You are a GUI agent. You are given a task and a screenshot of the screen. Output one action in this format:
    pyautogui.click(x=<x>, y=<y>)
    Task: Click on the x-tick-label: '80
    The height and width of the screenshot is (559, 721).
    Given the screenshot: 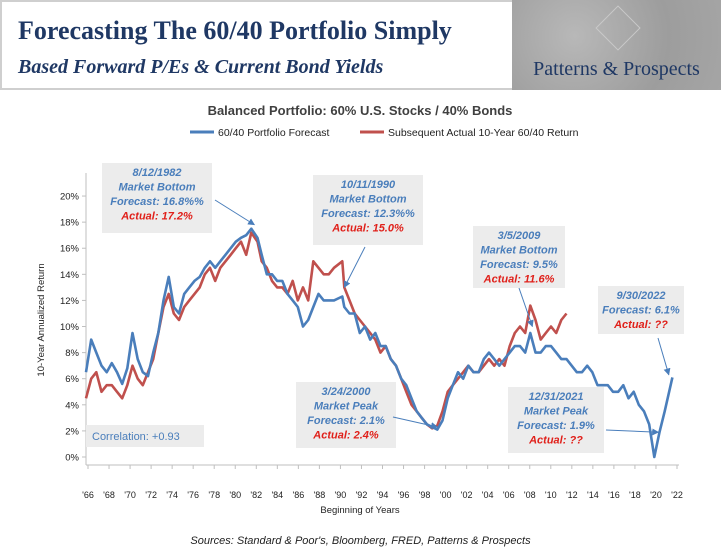 What is the action you would take?
    pyautogui.click(x=235, y=495)
    